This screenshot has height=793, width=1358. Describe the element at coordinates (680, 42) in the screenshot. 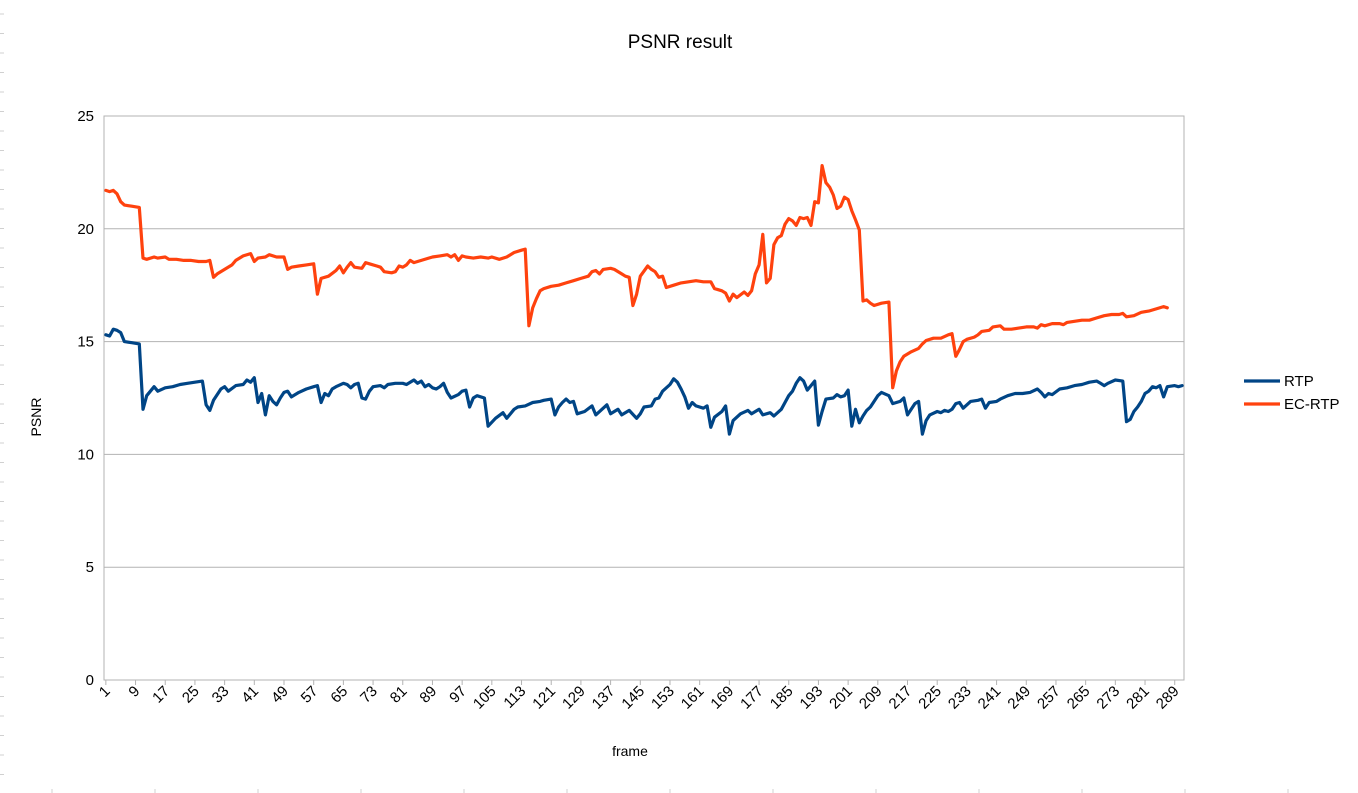

I see `chart-title: PSNR result` at that location.